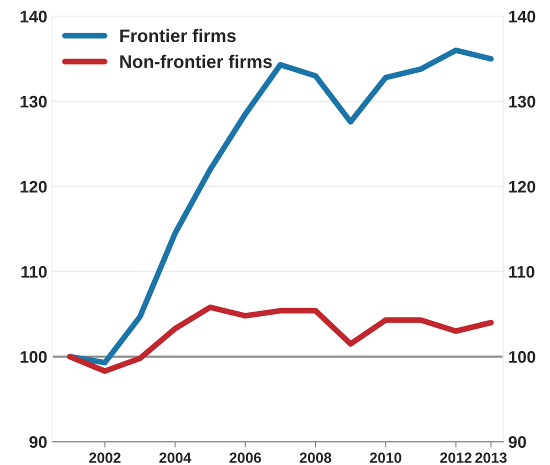 This screenshot has height=465, width=550. Describe the element at coordinates (456, 457) in the screenshot. I see `x-tick-label: 2012` at that location.